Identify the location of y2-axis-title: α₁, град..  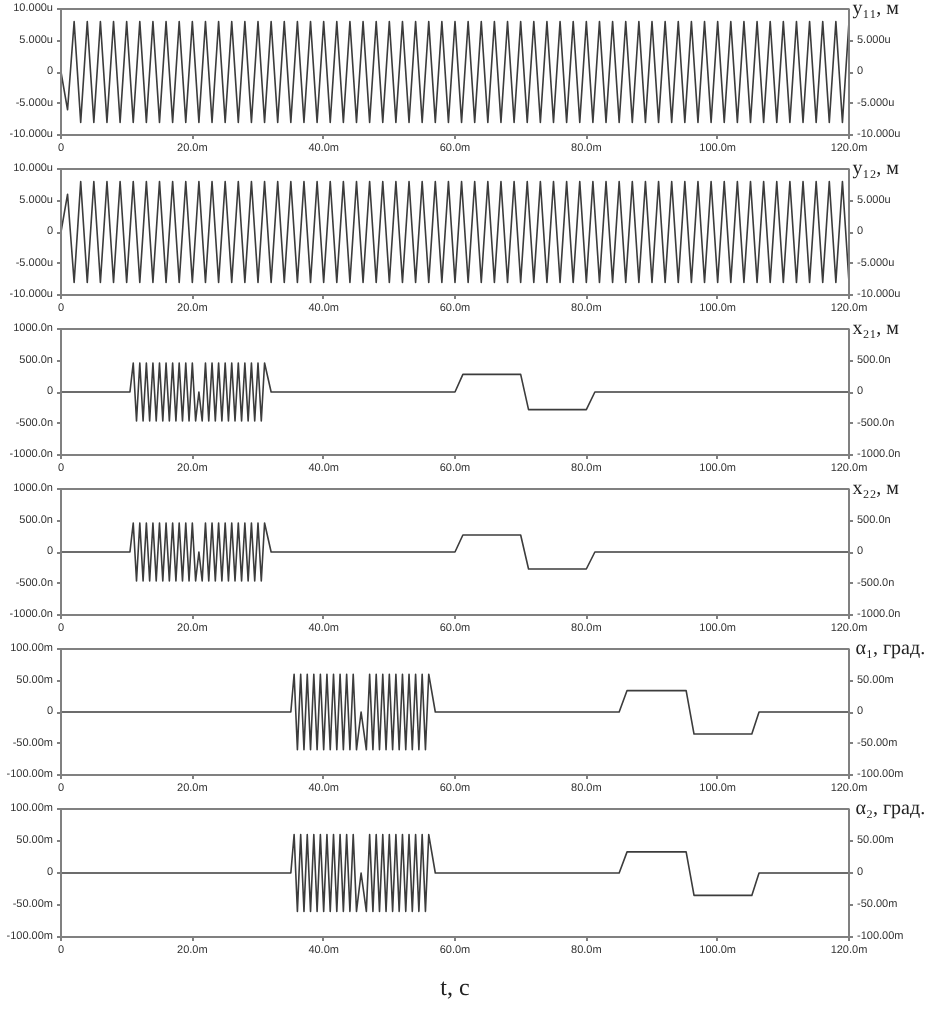
(890, 649).